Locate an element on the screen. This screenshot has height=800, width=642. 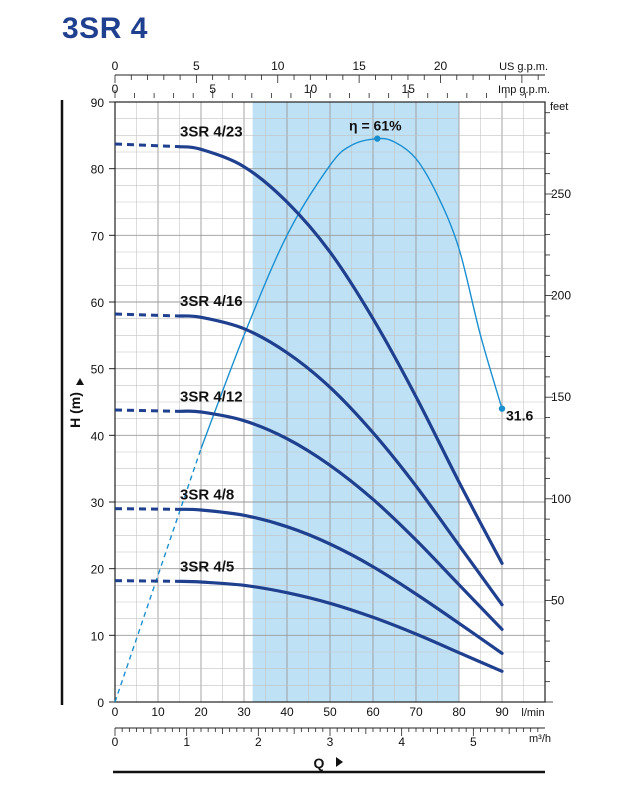
x-tick-label: 80 is located at coordinates (459, 712).